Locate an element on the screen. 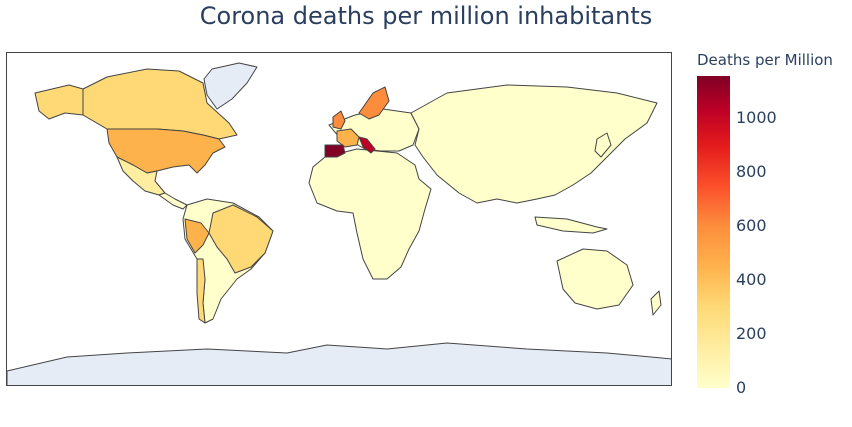  region-asia is located at coordinates (534, 144).